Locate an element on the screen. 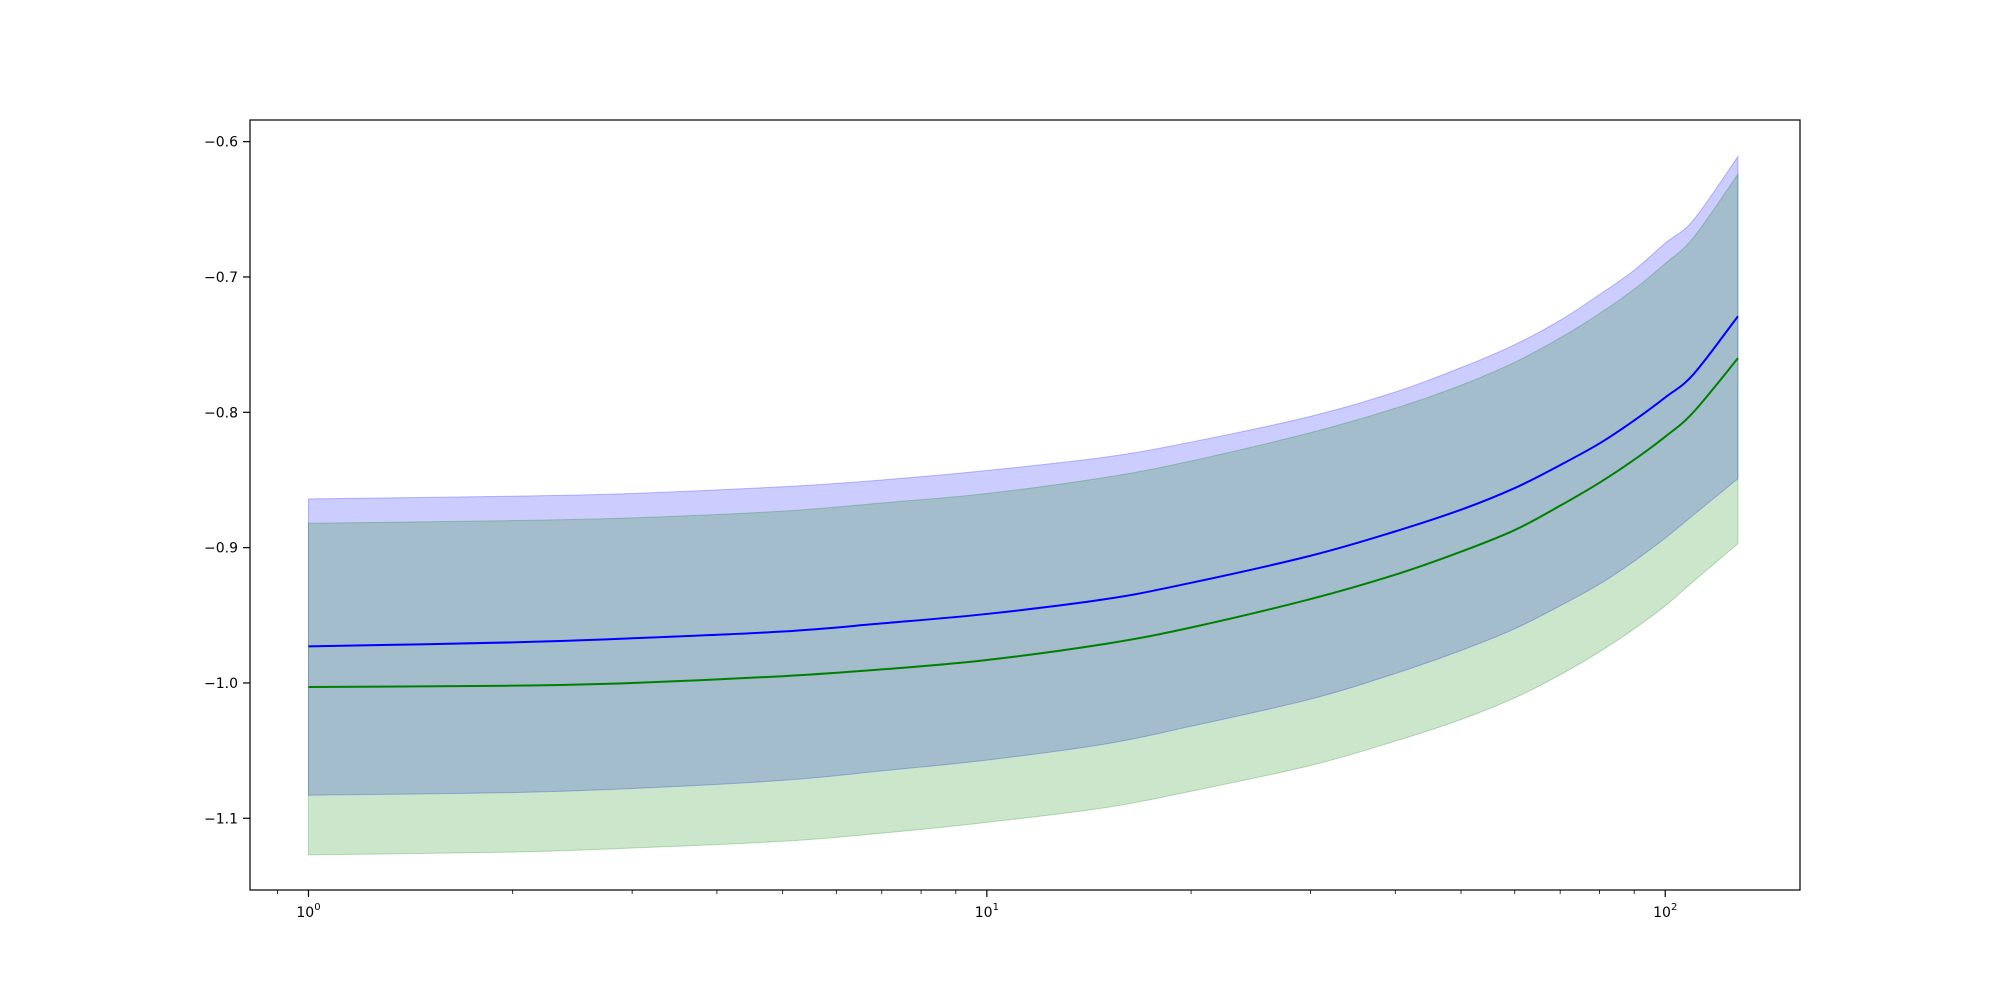 The width and height of the screenshot is (2000, 1000). y-tick-label-3: −0.9 is located at coordinates (221, 549).